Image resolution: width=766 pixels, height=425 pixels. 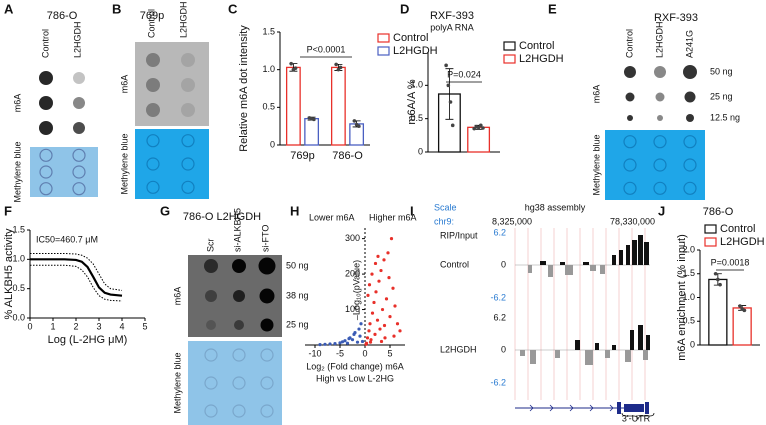 I want to click on y-tick-label: 1.0, so click(x=18, y=259).